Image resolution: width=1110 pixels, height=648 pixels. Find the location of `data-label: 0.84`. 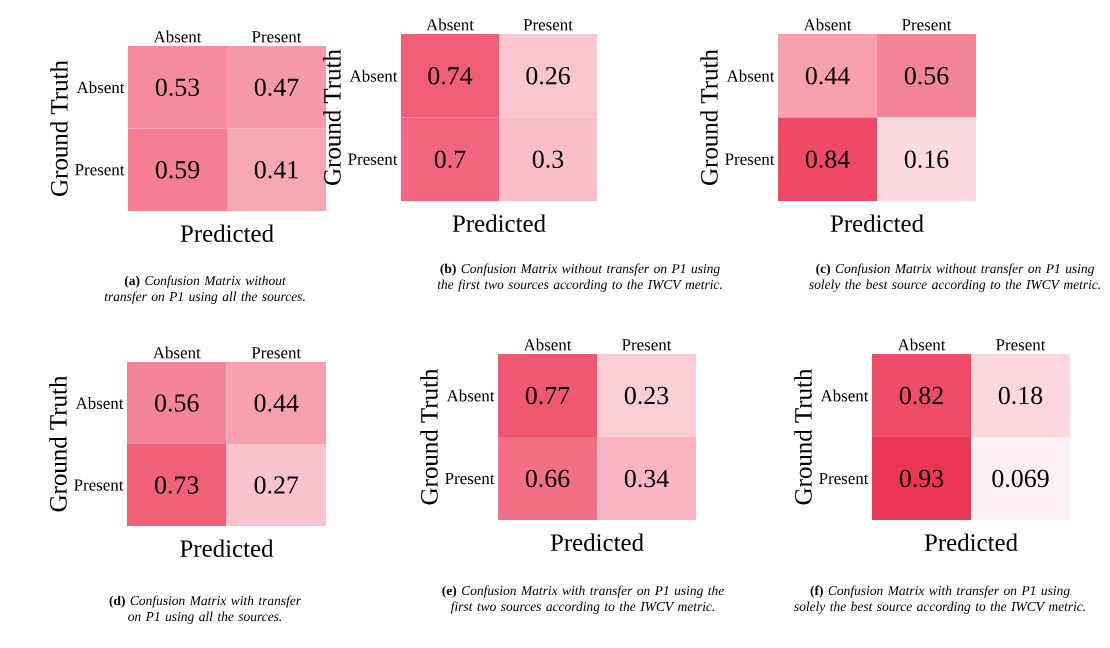

data-label: 0.84 is located at coordinates (827, 159).